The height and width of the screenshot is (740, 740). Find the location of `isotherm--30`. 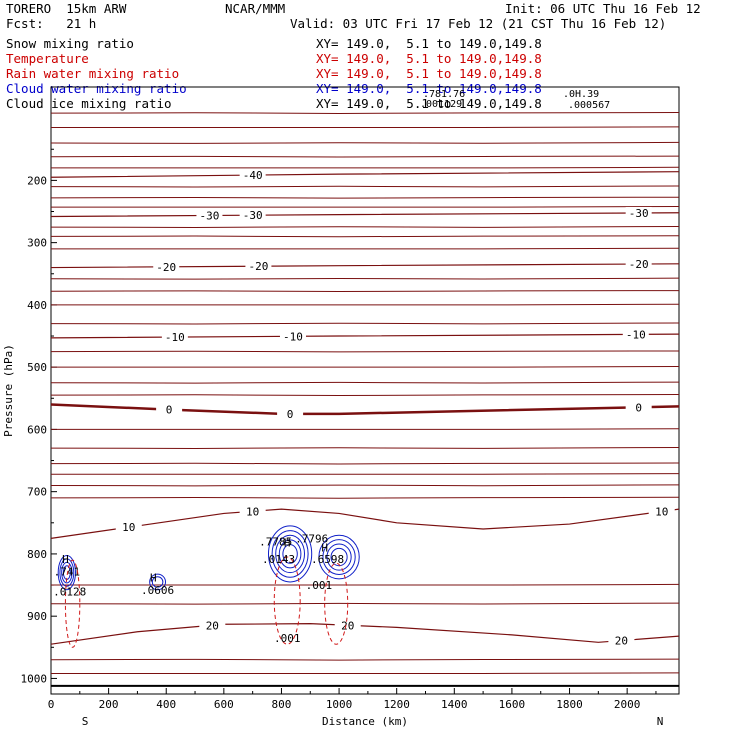

isotherm--30 is located at coordinates (365, 215).